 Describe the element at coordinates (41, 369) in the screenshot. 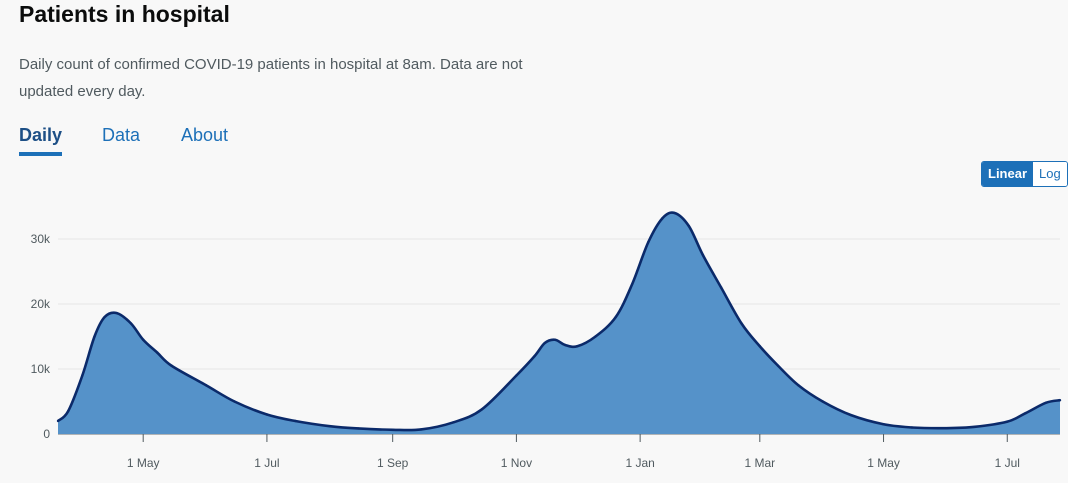

I see `y-tick-label: 10k` at that location.